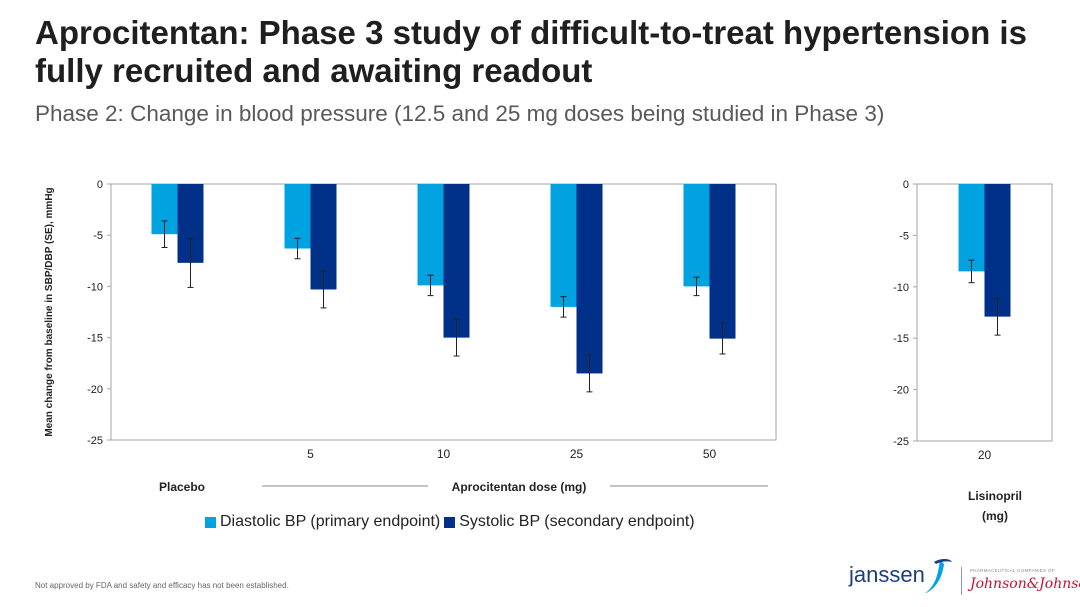 This screenshot has width=1080, height=607. What do you see at coordinates (330, 521) in the screenshot?
I see `legend-label-diastolic: Diastolic BP (primary endpoint)` at bounding box center [330, 521].